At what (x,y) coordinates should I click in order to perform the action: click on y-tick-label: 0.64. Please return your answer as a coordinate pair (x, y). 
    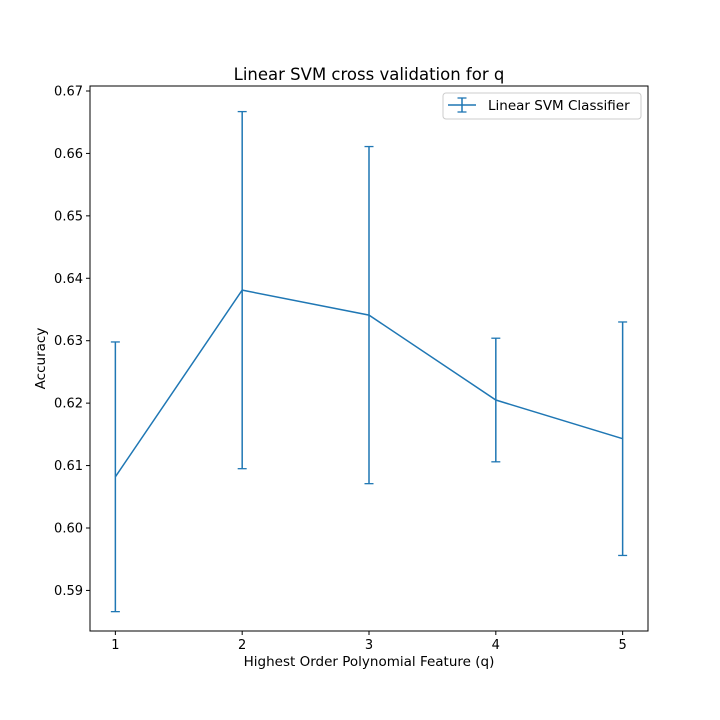
    Looking at the image, I should click on (68, 279).